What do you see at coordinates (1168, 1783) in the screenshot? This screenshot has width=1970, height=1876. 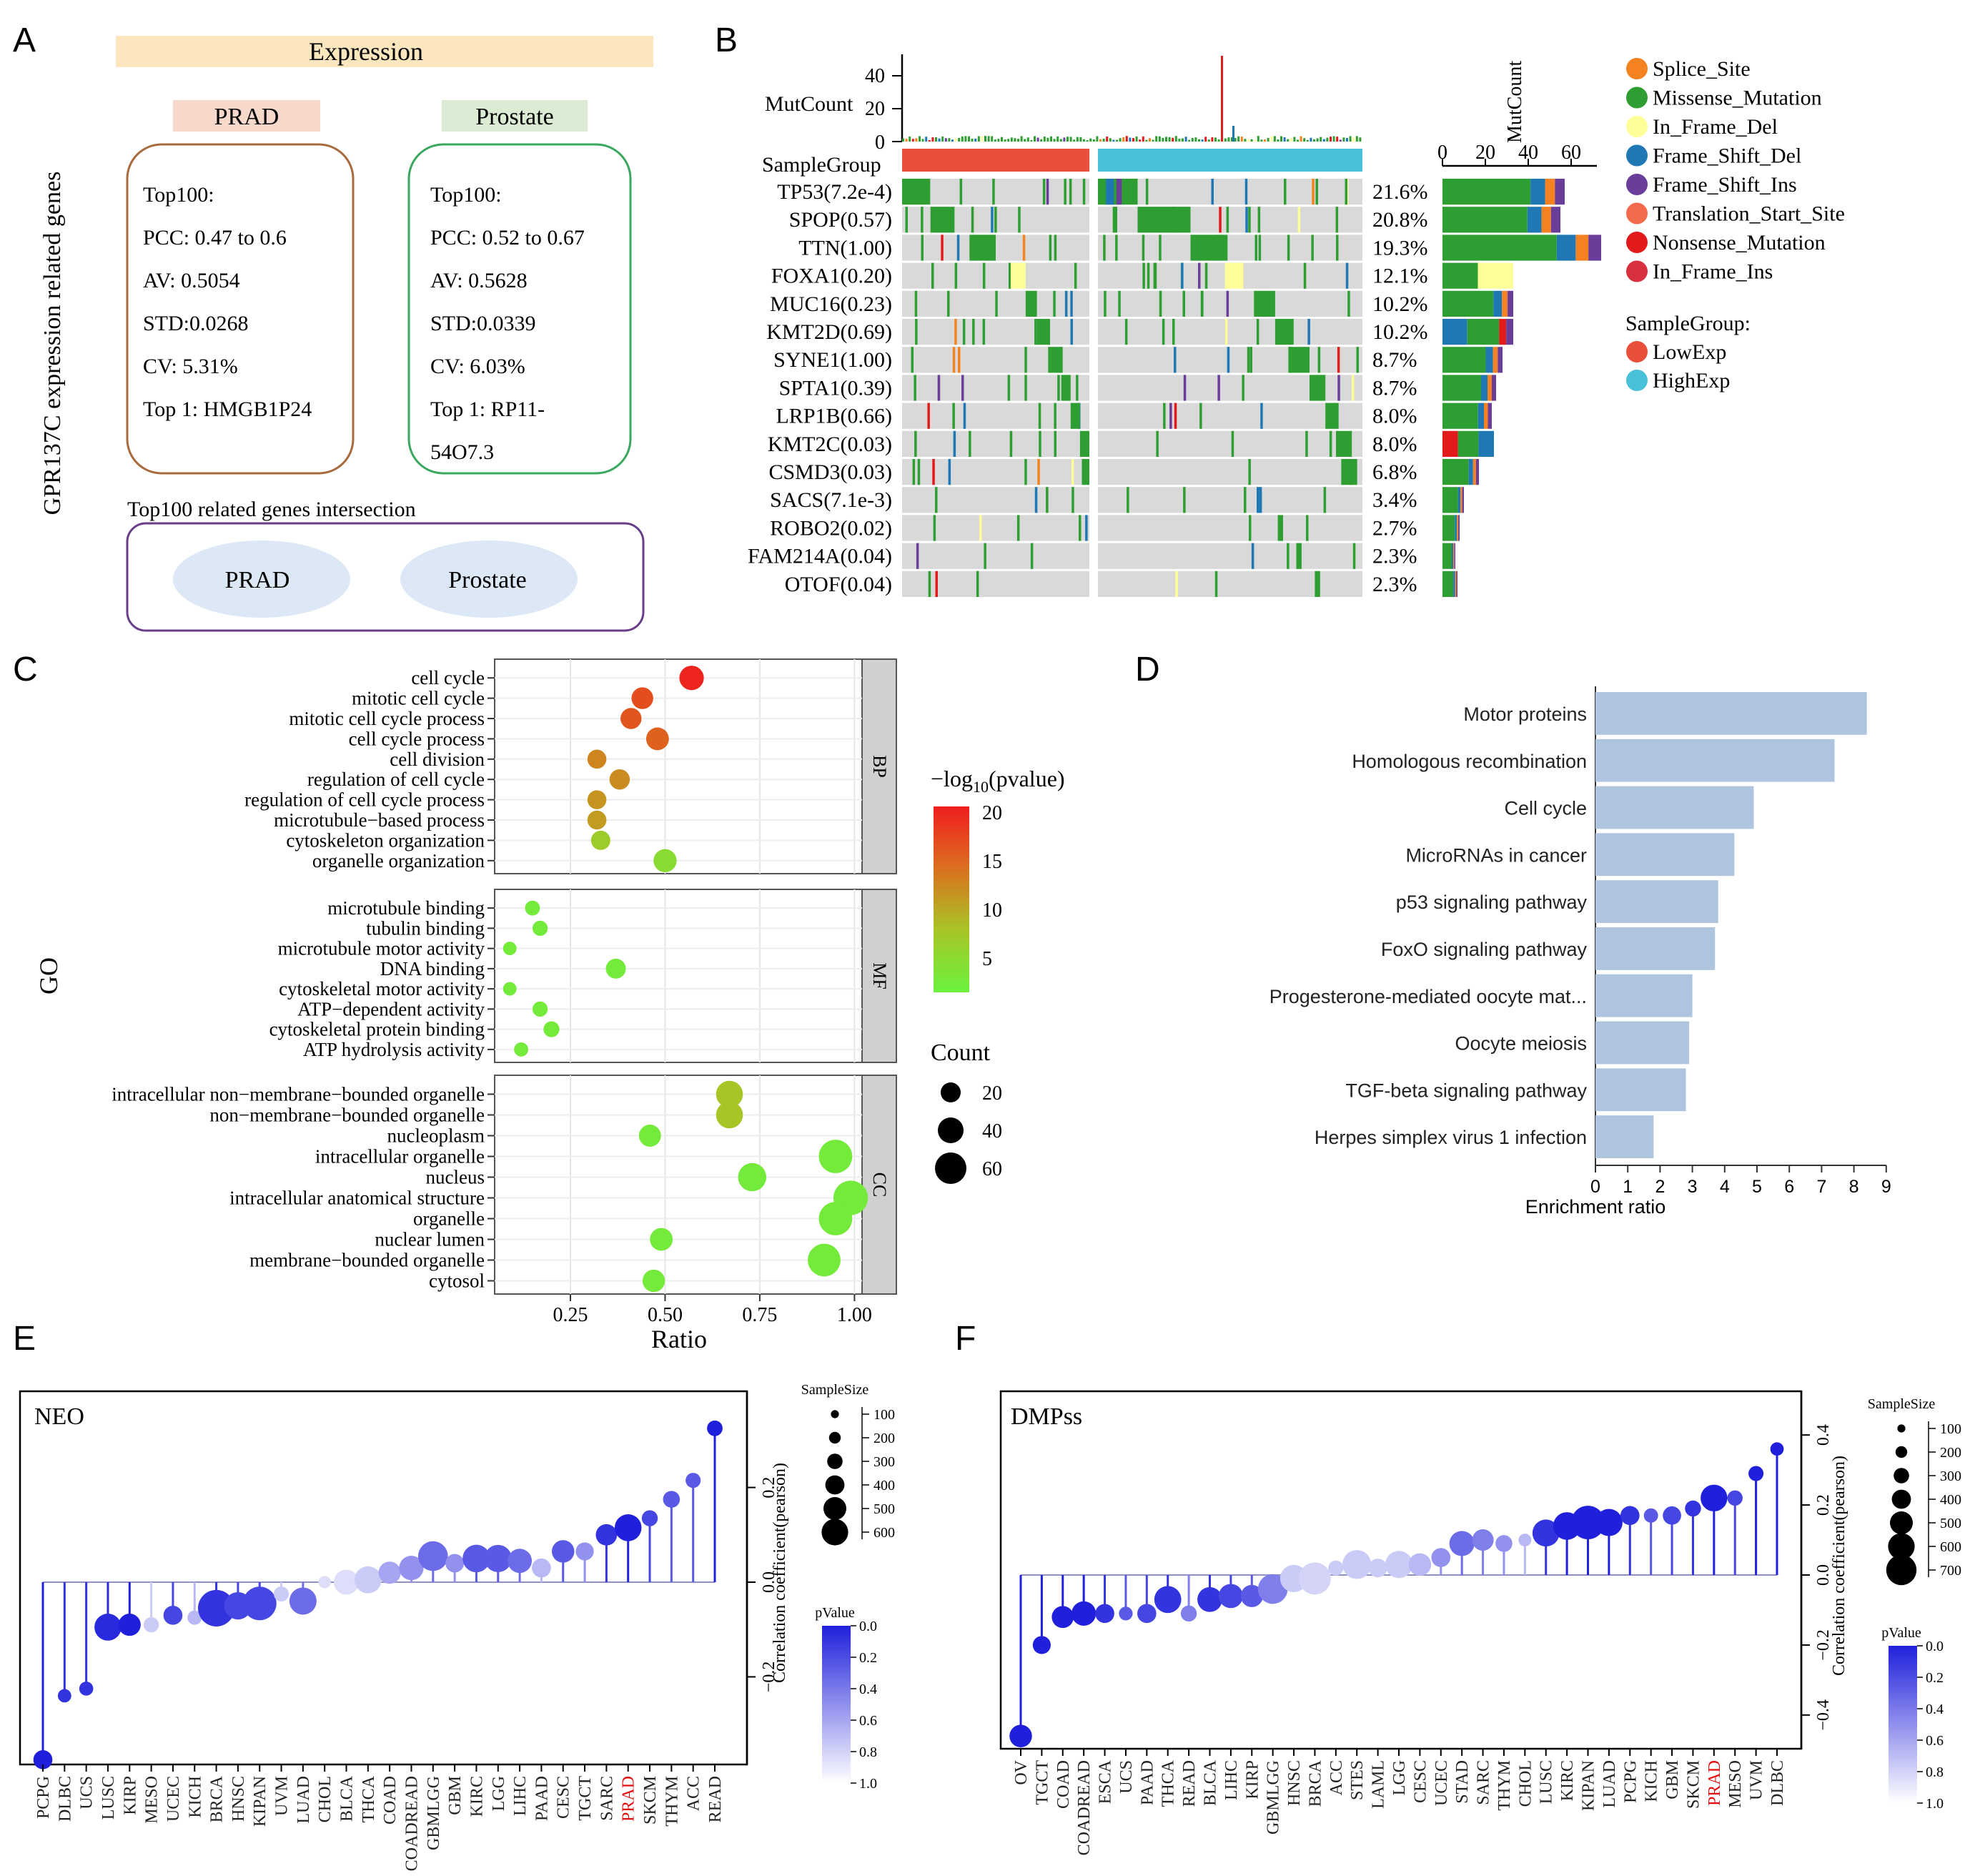 I see `x-tick-label: THCA` at bounding box center [1168, 1783].